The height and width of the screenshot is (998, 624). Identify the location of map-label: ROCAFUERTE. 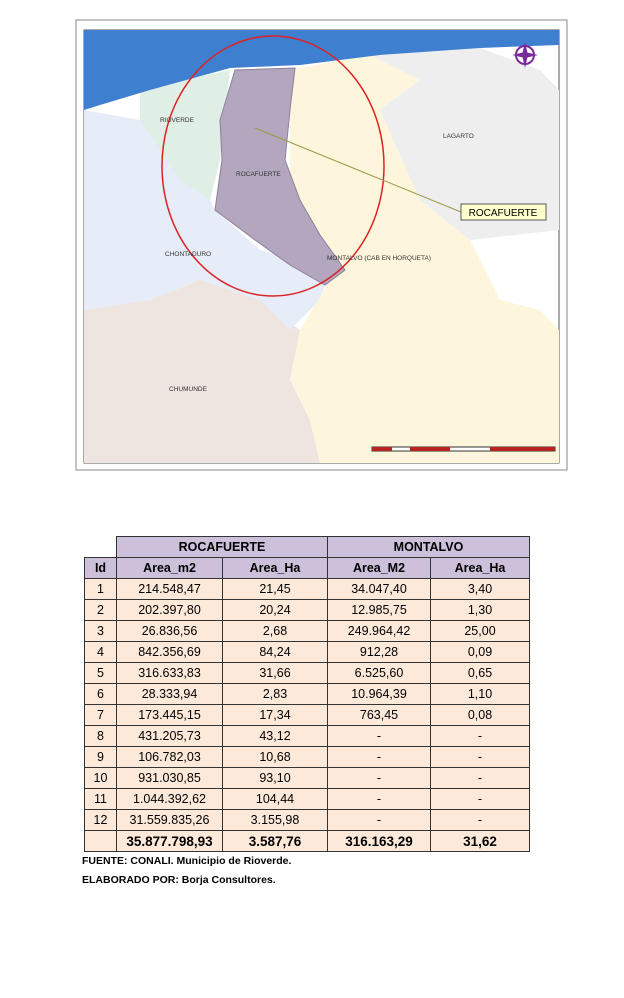
(258, 174).